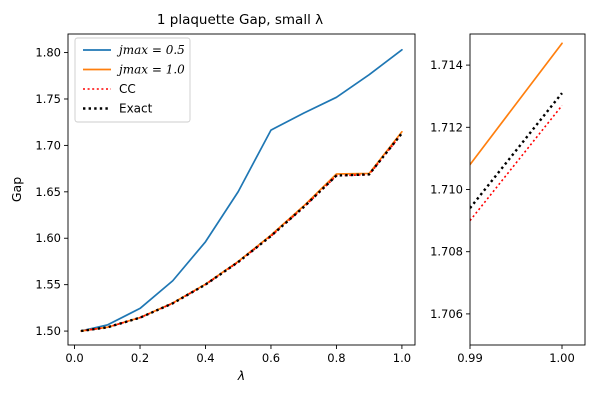 The height and width of the screenshot is (400, 600). I want to click on x-tick-label: 0.8, so click(336, 358).